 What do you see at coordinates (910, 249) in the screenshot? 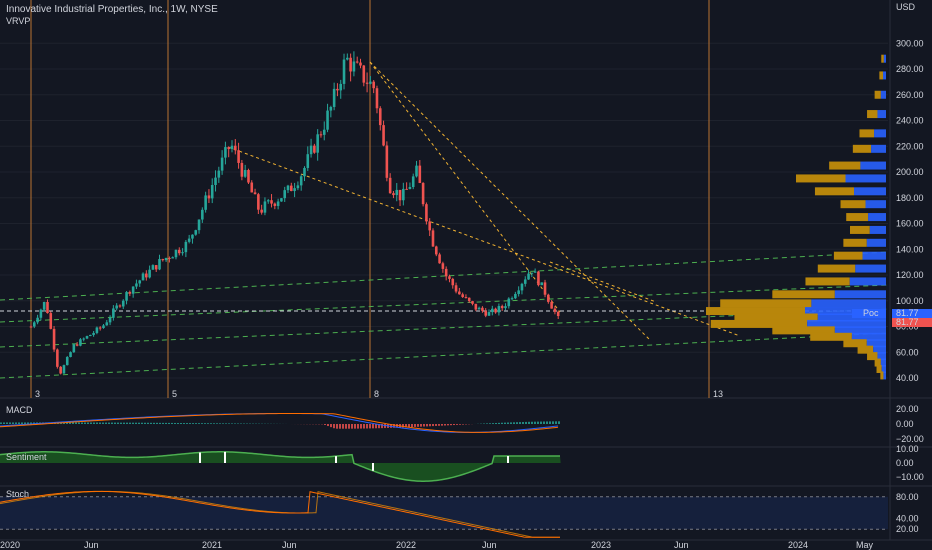
I see `price-tick: 140.00` at bounding box center [910, 249].